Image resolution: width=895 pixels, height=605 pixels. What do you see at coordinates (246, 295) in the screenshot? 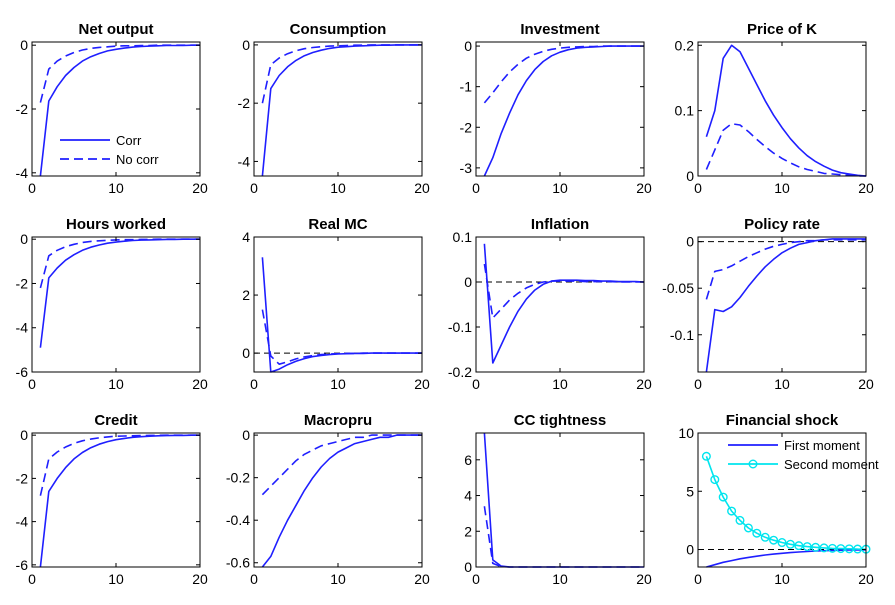
I see `y-tick-label: 2` at bounding box center [246, 295].